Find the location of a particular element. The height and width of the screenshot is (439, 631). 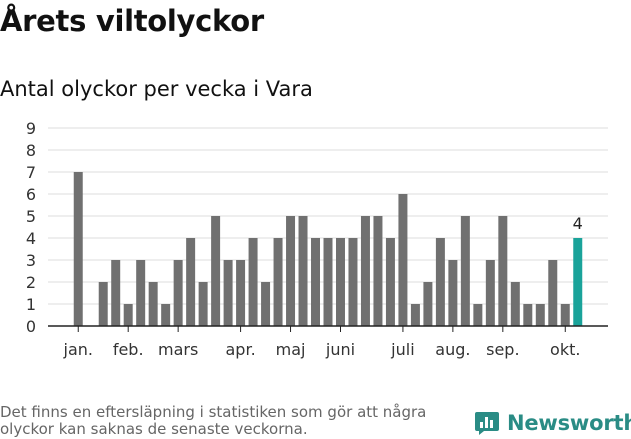

x-tick-label: sep. is located at coordinates (502, 349).